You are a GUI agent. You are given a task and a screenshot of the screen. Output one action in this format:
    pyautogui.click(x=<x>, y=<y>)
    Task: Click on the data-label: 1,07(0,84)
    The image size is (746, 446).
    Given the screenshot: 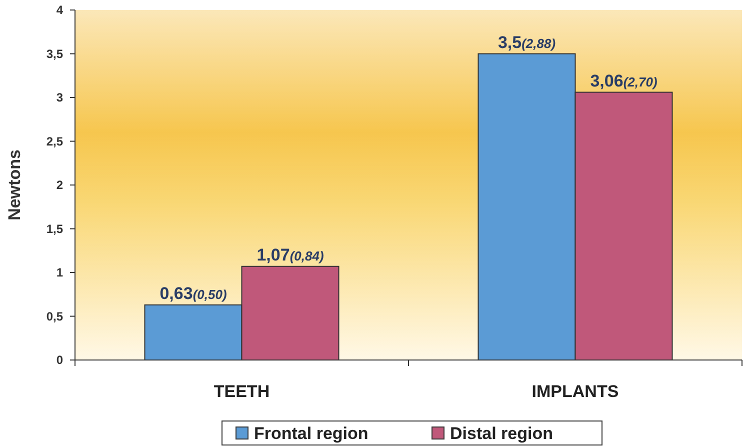 What is the action you would take?
    pyautogui.click(x=290, y=254)
    